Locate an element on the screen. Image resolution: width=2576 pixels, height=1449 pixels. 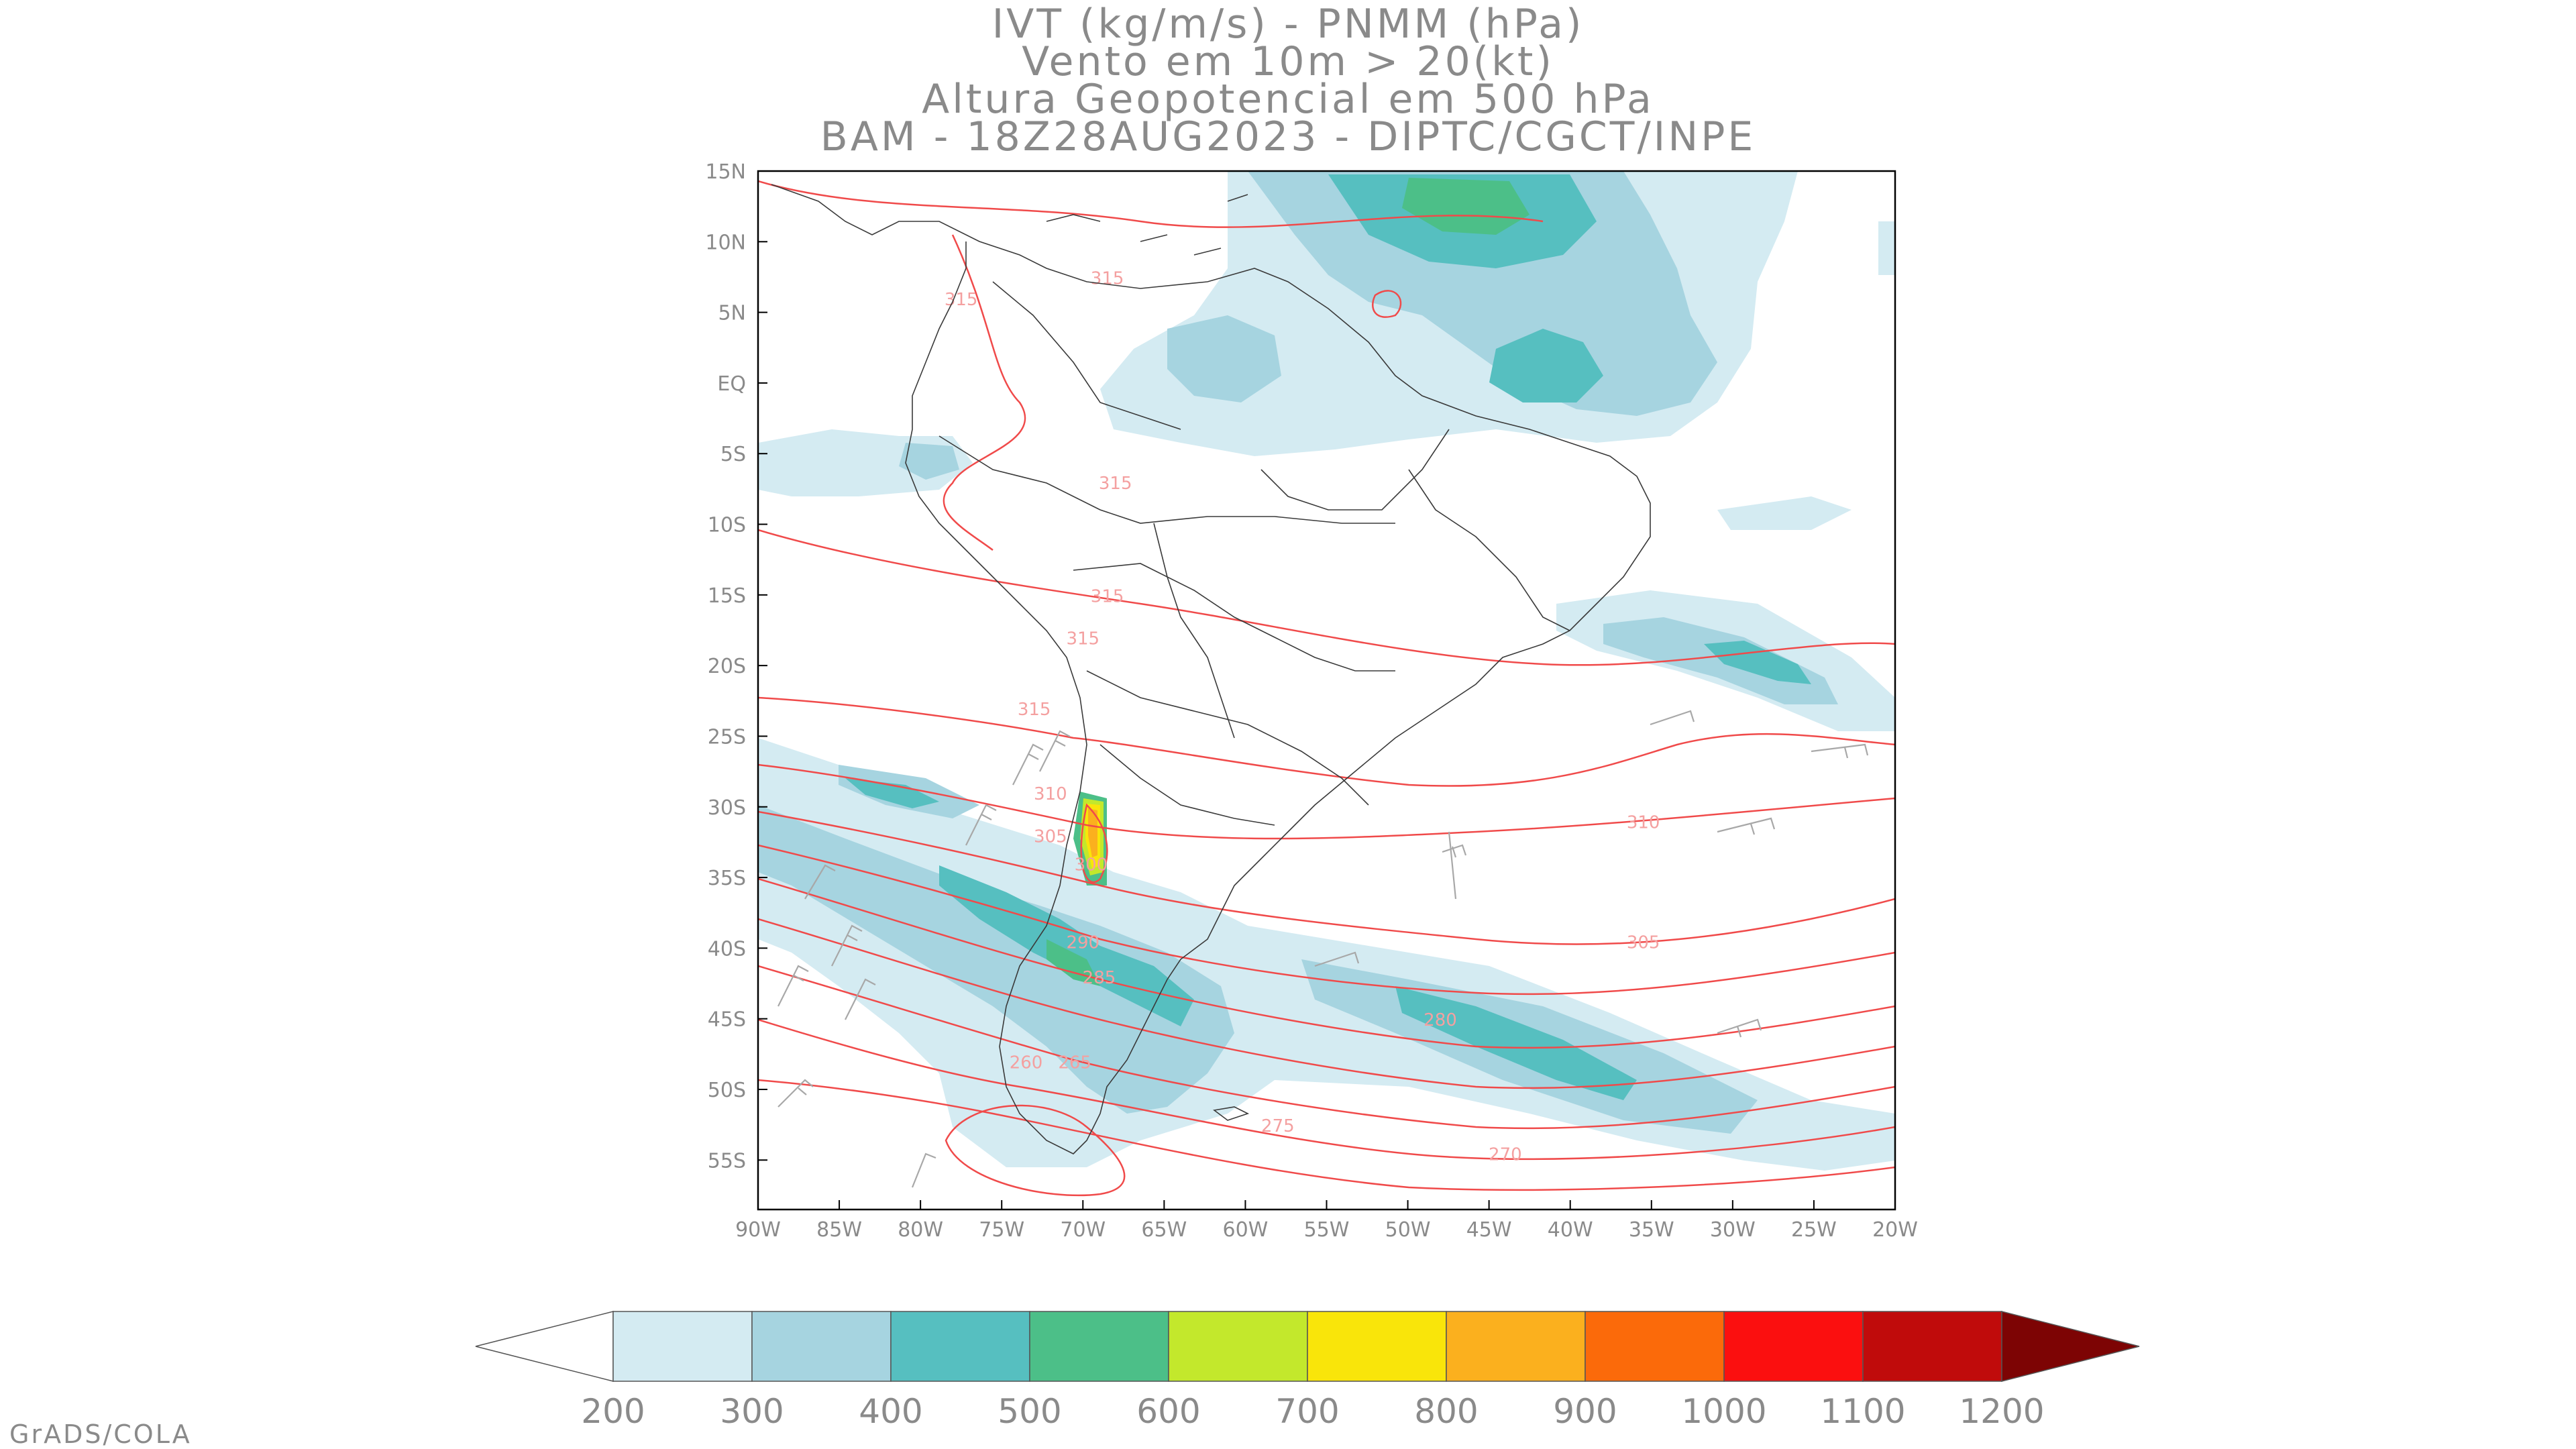
lon-tick-label: 70W is located at coordinates (1083, 1230).